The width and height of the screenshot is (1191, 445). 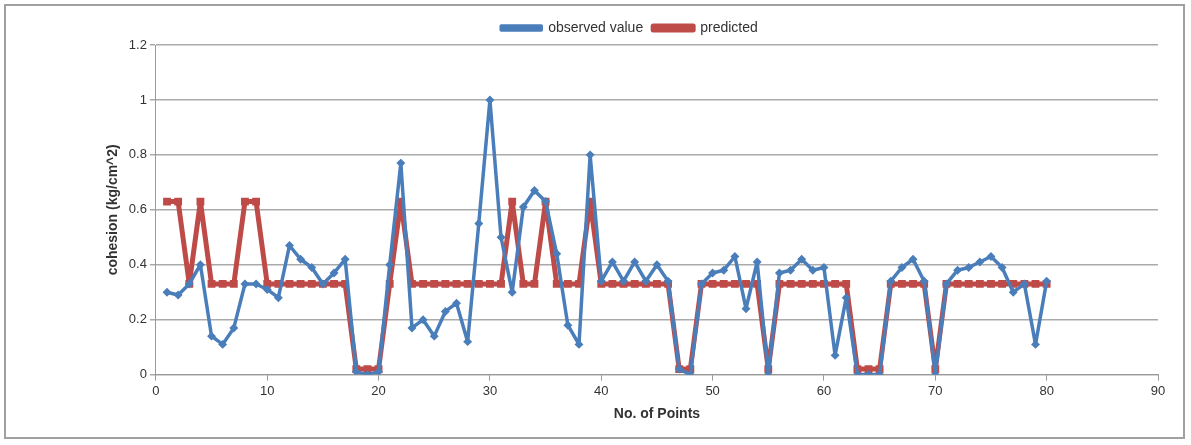 I want to click on y-tick-label: 0.4, so click(x=137, y=264).